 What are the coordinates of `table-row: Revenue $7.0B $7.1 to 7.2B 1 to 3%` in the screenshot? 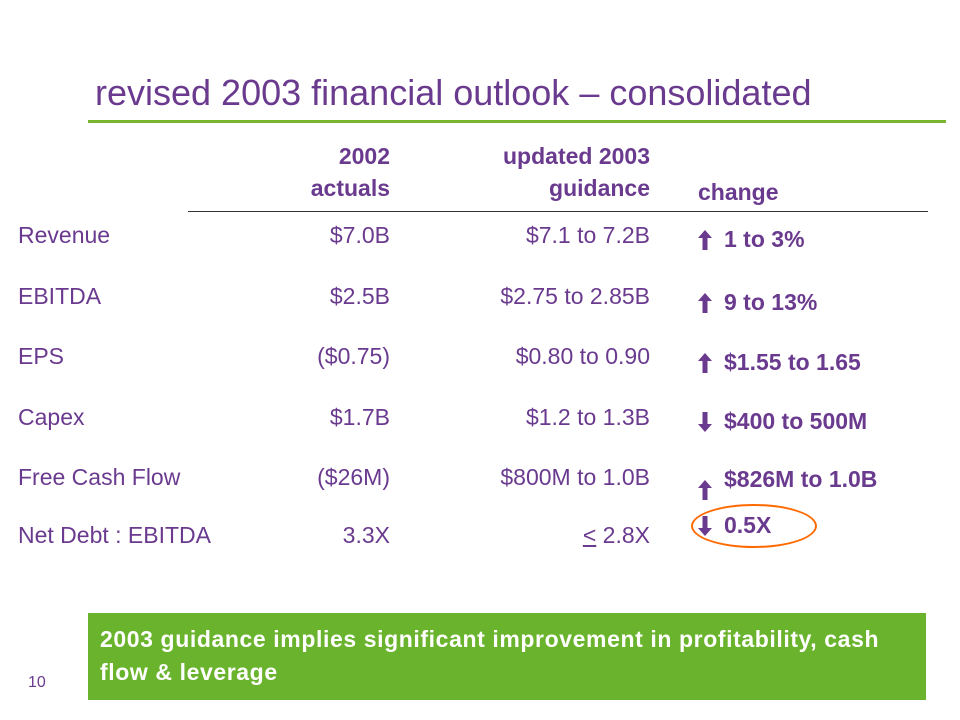 It's located at (480, 242).